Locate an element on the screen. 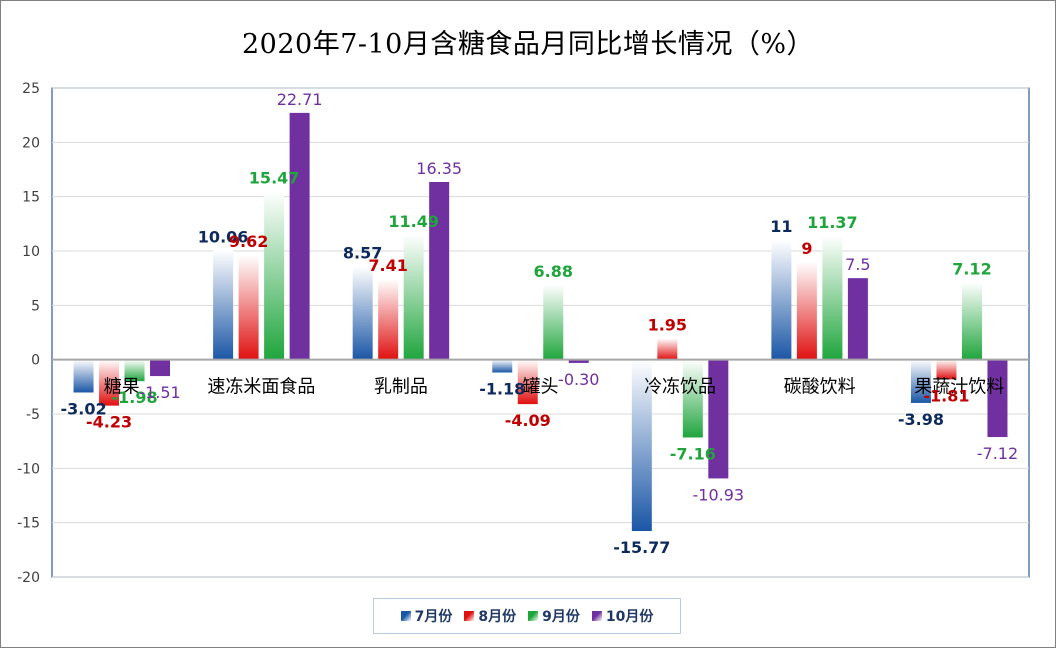 Image resolution: width=1056 pixels, height=648 pixels. category-label: 冷冻饮品 is located at coordinates (680, 387).